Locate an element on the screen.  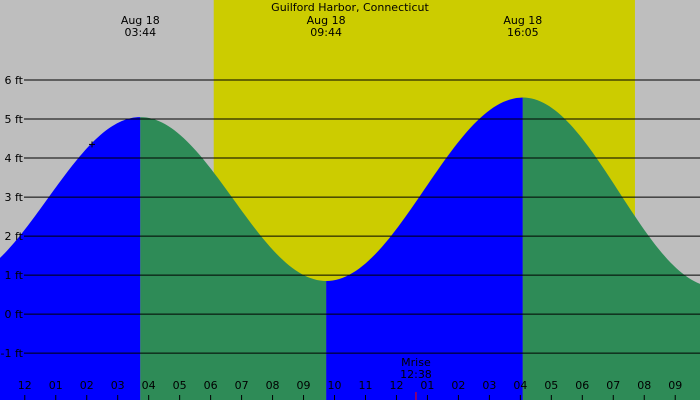
y-tick-label: -1 ft is located at coordinates (12, 353).